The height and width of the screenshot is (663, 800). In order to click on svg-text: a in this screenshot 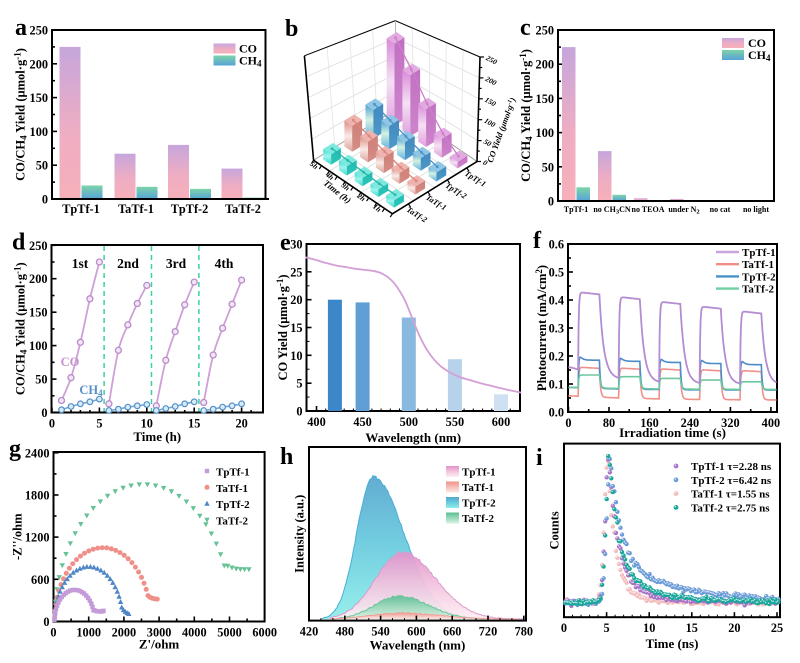, I will do `click(21, 28)`.